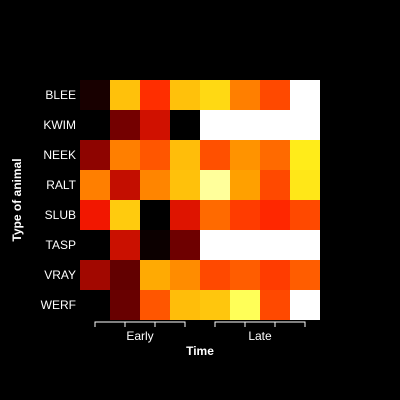 The height and width of the screenshot is (400, 400). What do you see at coordinates (59, 200) in the screenshot?
I see `row-labels: BLEE KWIM NEEK RALT SLUB TASP VRAY WERF` at bounding box center [59, 200].